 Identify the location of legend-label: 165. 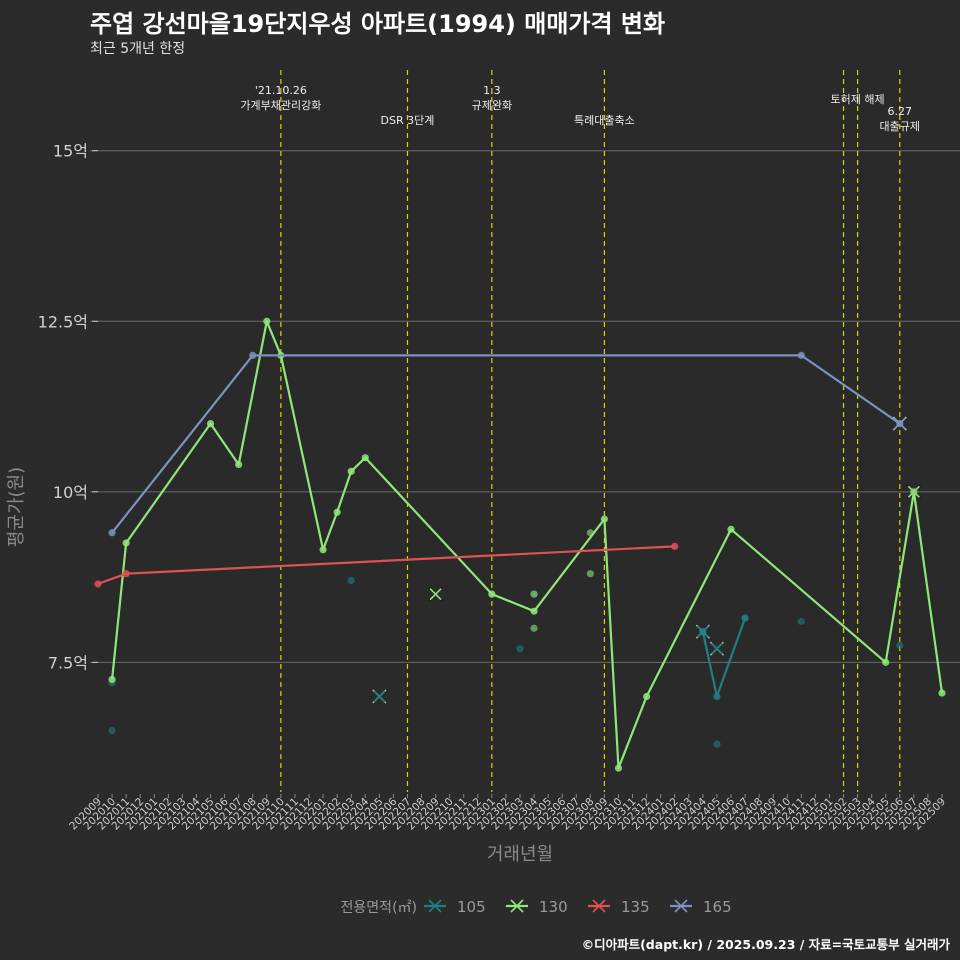
(717, 907).